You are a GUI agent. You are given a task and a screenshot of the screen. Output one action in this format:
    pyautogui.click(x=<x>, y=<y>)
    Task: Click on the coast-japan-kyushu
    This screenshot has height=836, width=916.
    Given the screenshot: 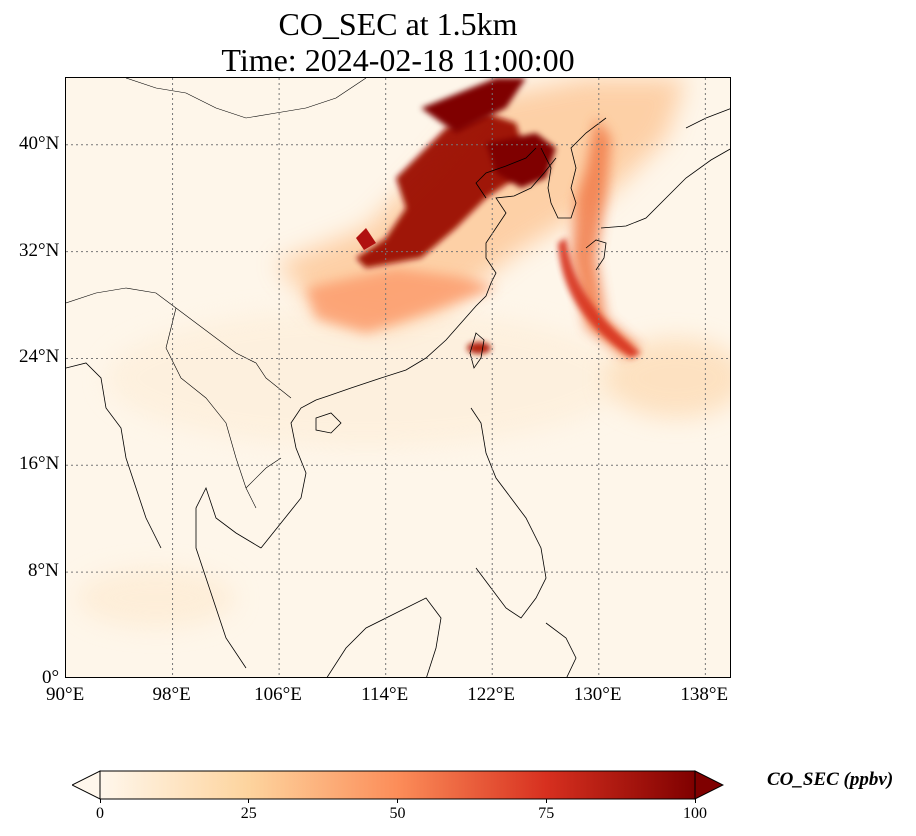 What is the action you would take?
    pyautogui.click(x=596, y=255)
    